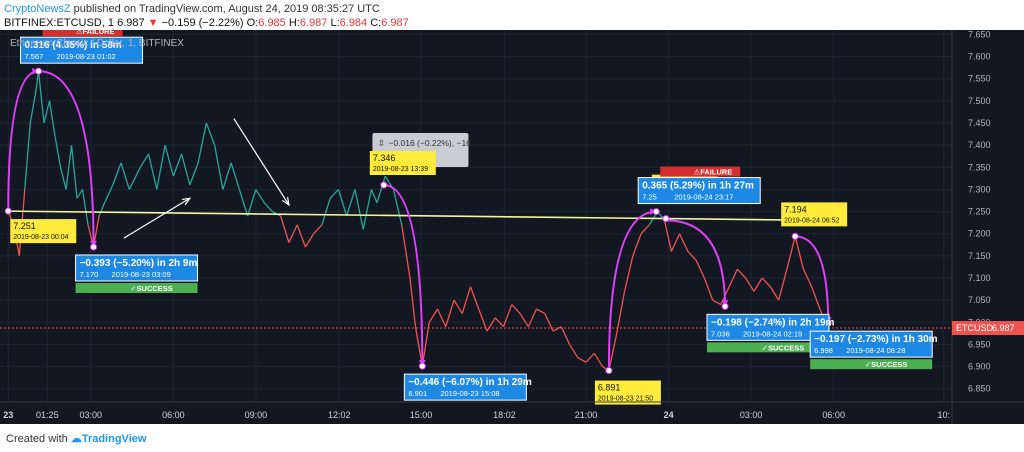 The height and width of the screenshot is (452, 1024). What do you see at coordinates (811, 220) in the screenshot?
I see `price-annotation-date: 2019-08-24 06:52` at bounding box center [811, 220].